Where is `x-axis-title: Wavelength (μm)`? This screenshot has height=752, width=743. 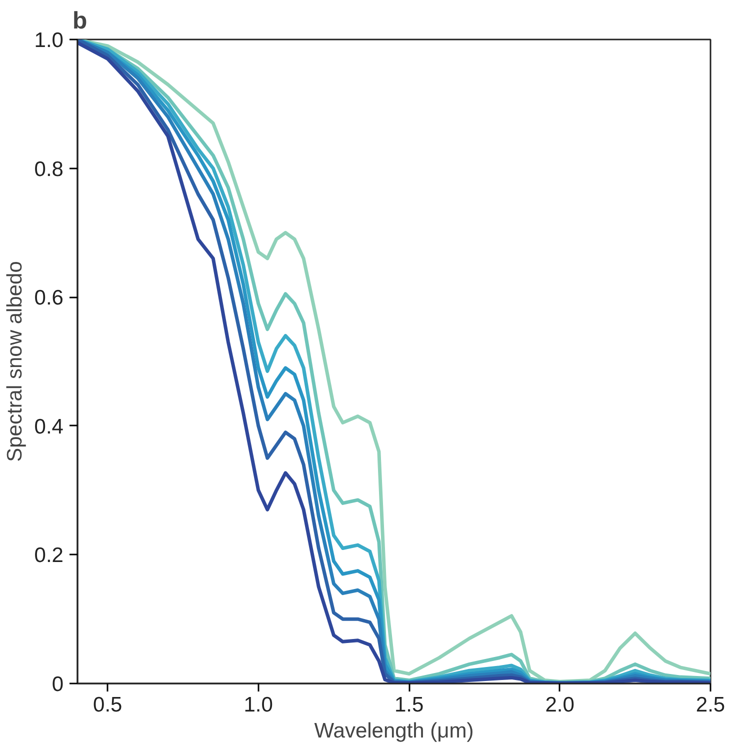 x-axis-title: Wavelength (μm) is located at coordinates (394, 731).